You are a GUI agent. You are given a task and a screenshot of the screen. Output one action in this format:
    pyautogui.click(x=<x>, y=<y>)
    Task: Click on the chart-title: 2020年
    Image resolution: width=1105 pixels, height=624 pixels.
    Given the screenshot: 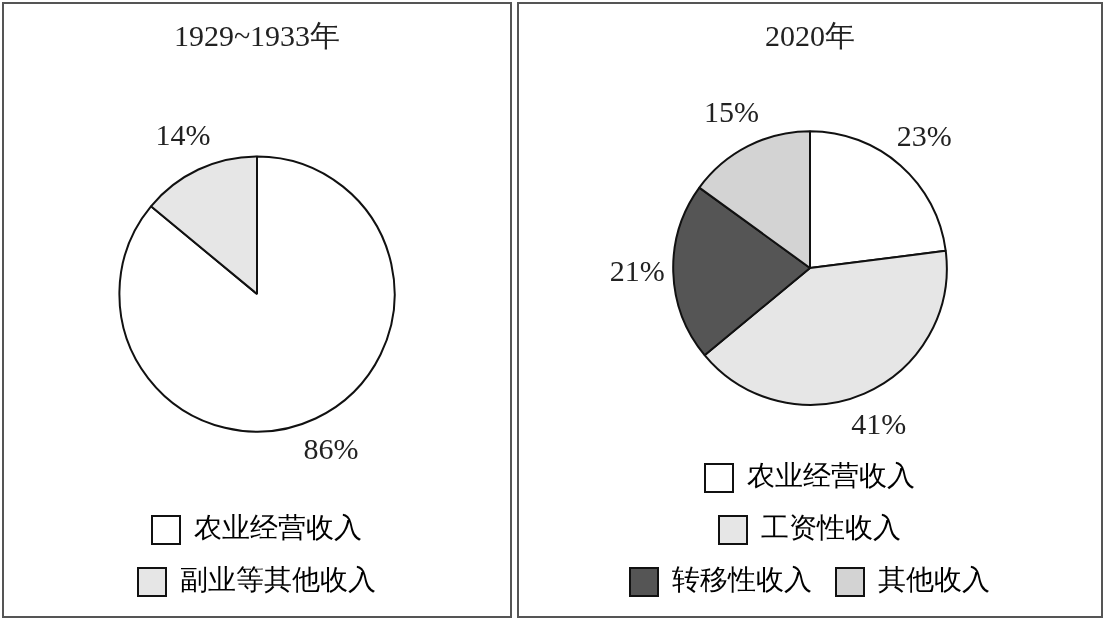 What is the action you would take?
    pyautogui.click(x=810, y=35)
    